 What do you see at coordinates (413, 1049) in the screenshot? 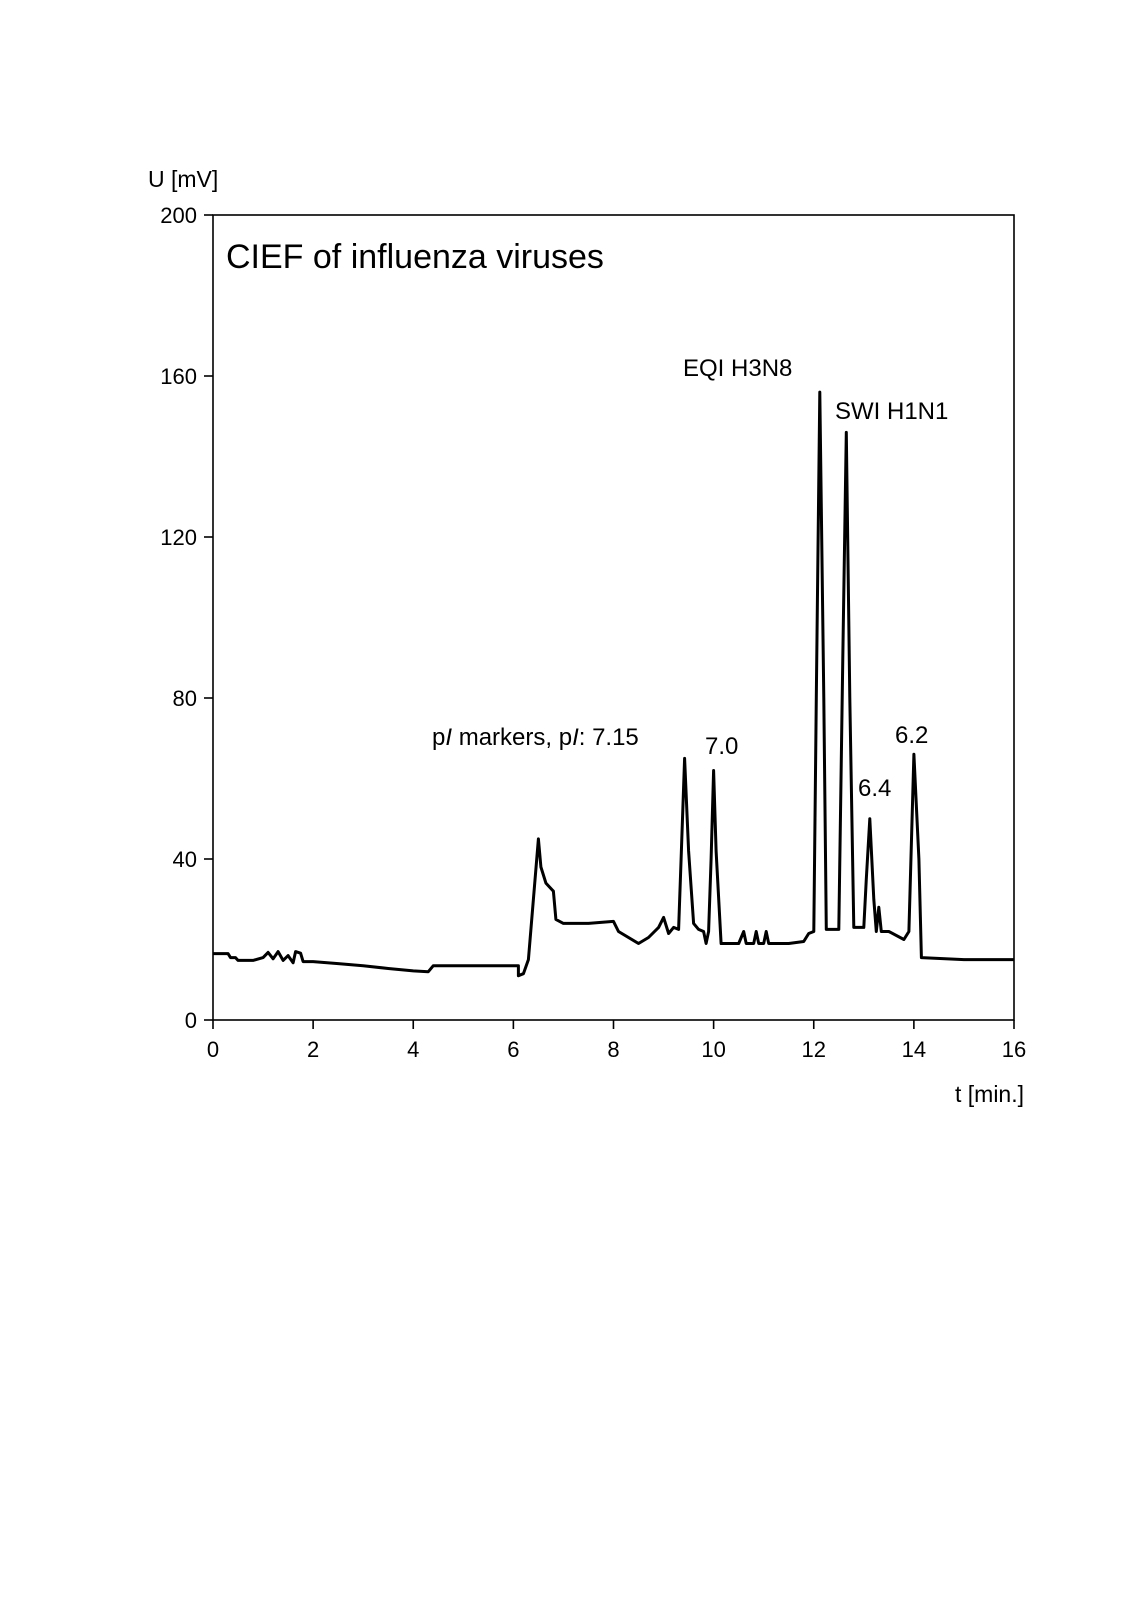
I see `x-tick-label: 4` at bounding box center [413, 1049].